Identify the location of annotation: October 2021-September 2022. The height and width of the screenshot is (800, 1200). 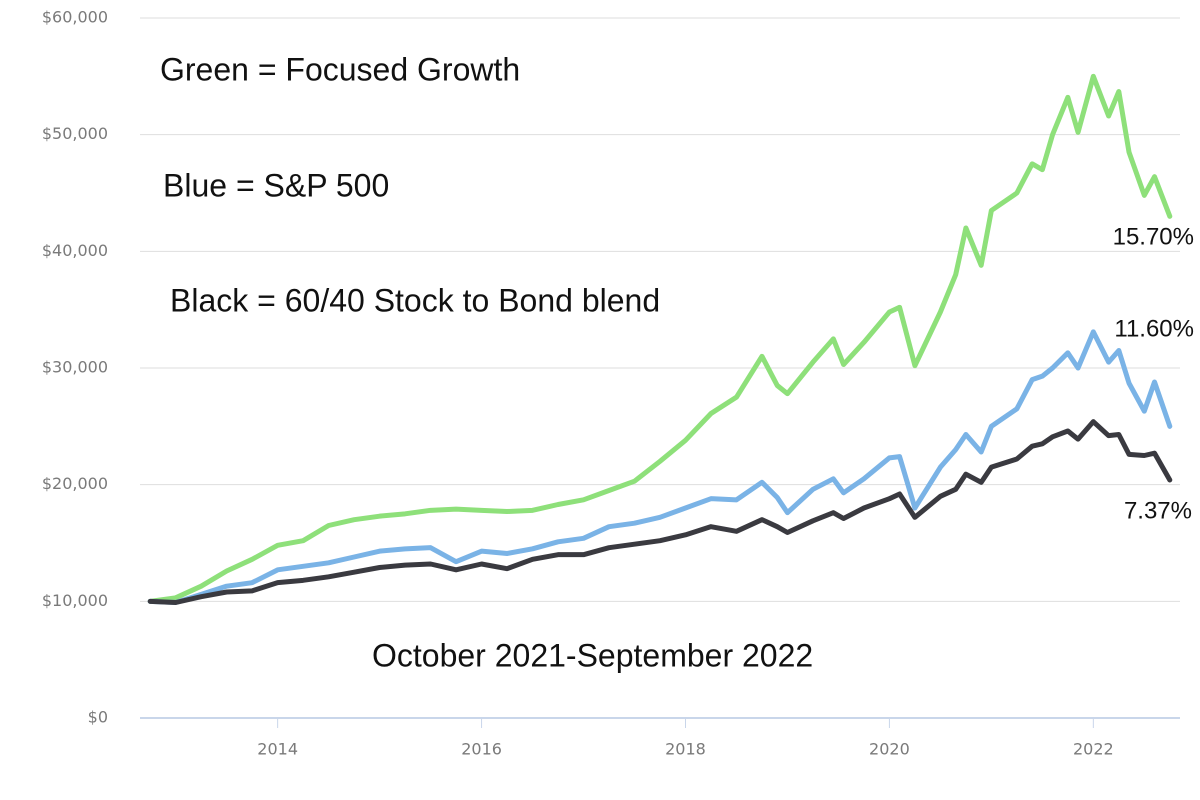
(592, 655).